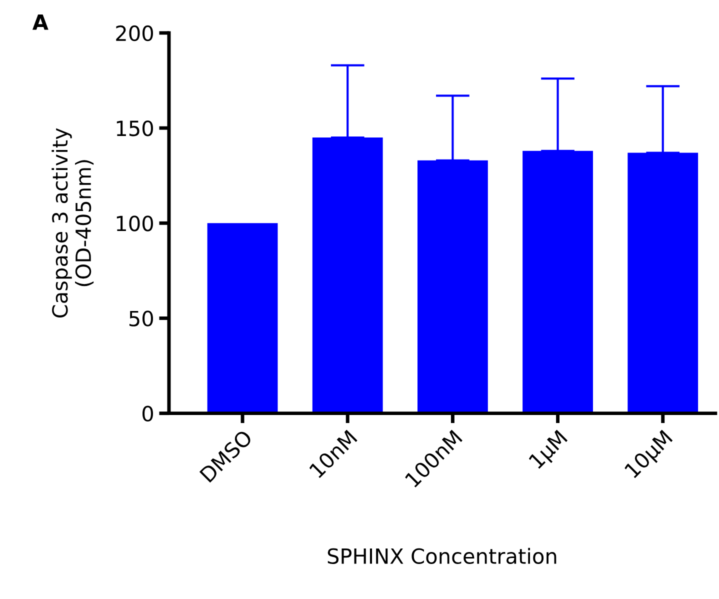 The image size is (719, 599). What do you see at coordinates (442, 556) in the screenshot?
I see `x-axis-title: SPHINX Concentration` at bounding box center [442, 556].